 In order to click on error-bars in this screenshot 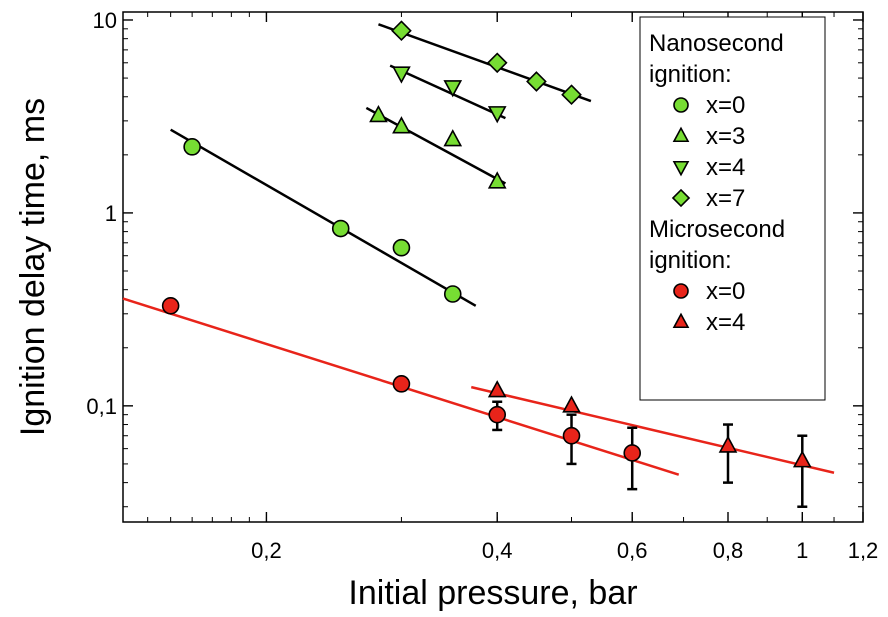, I will do `click(650, 454)`.